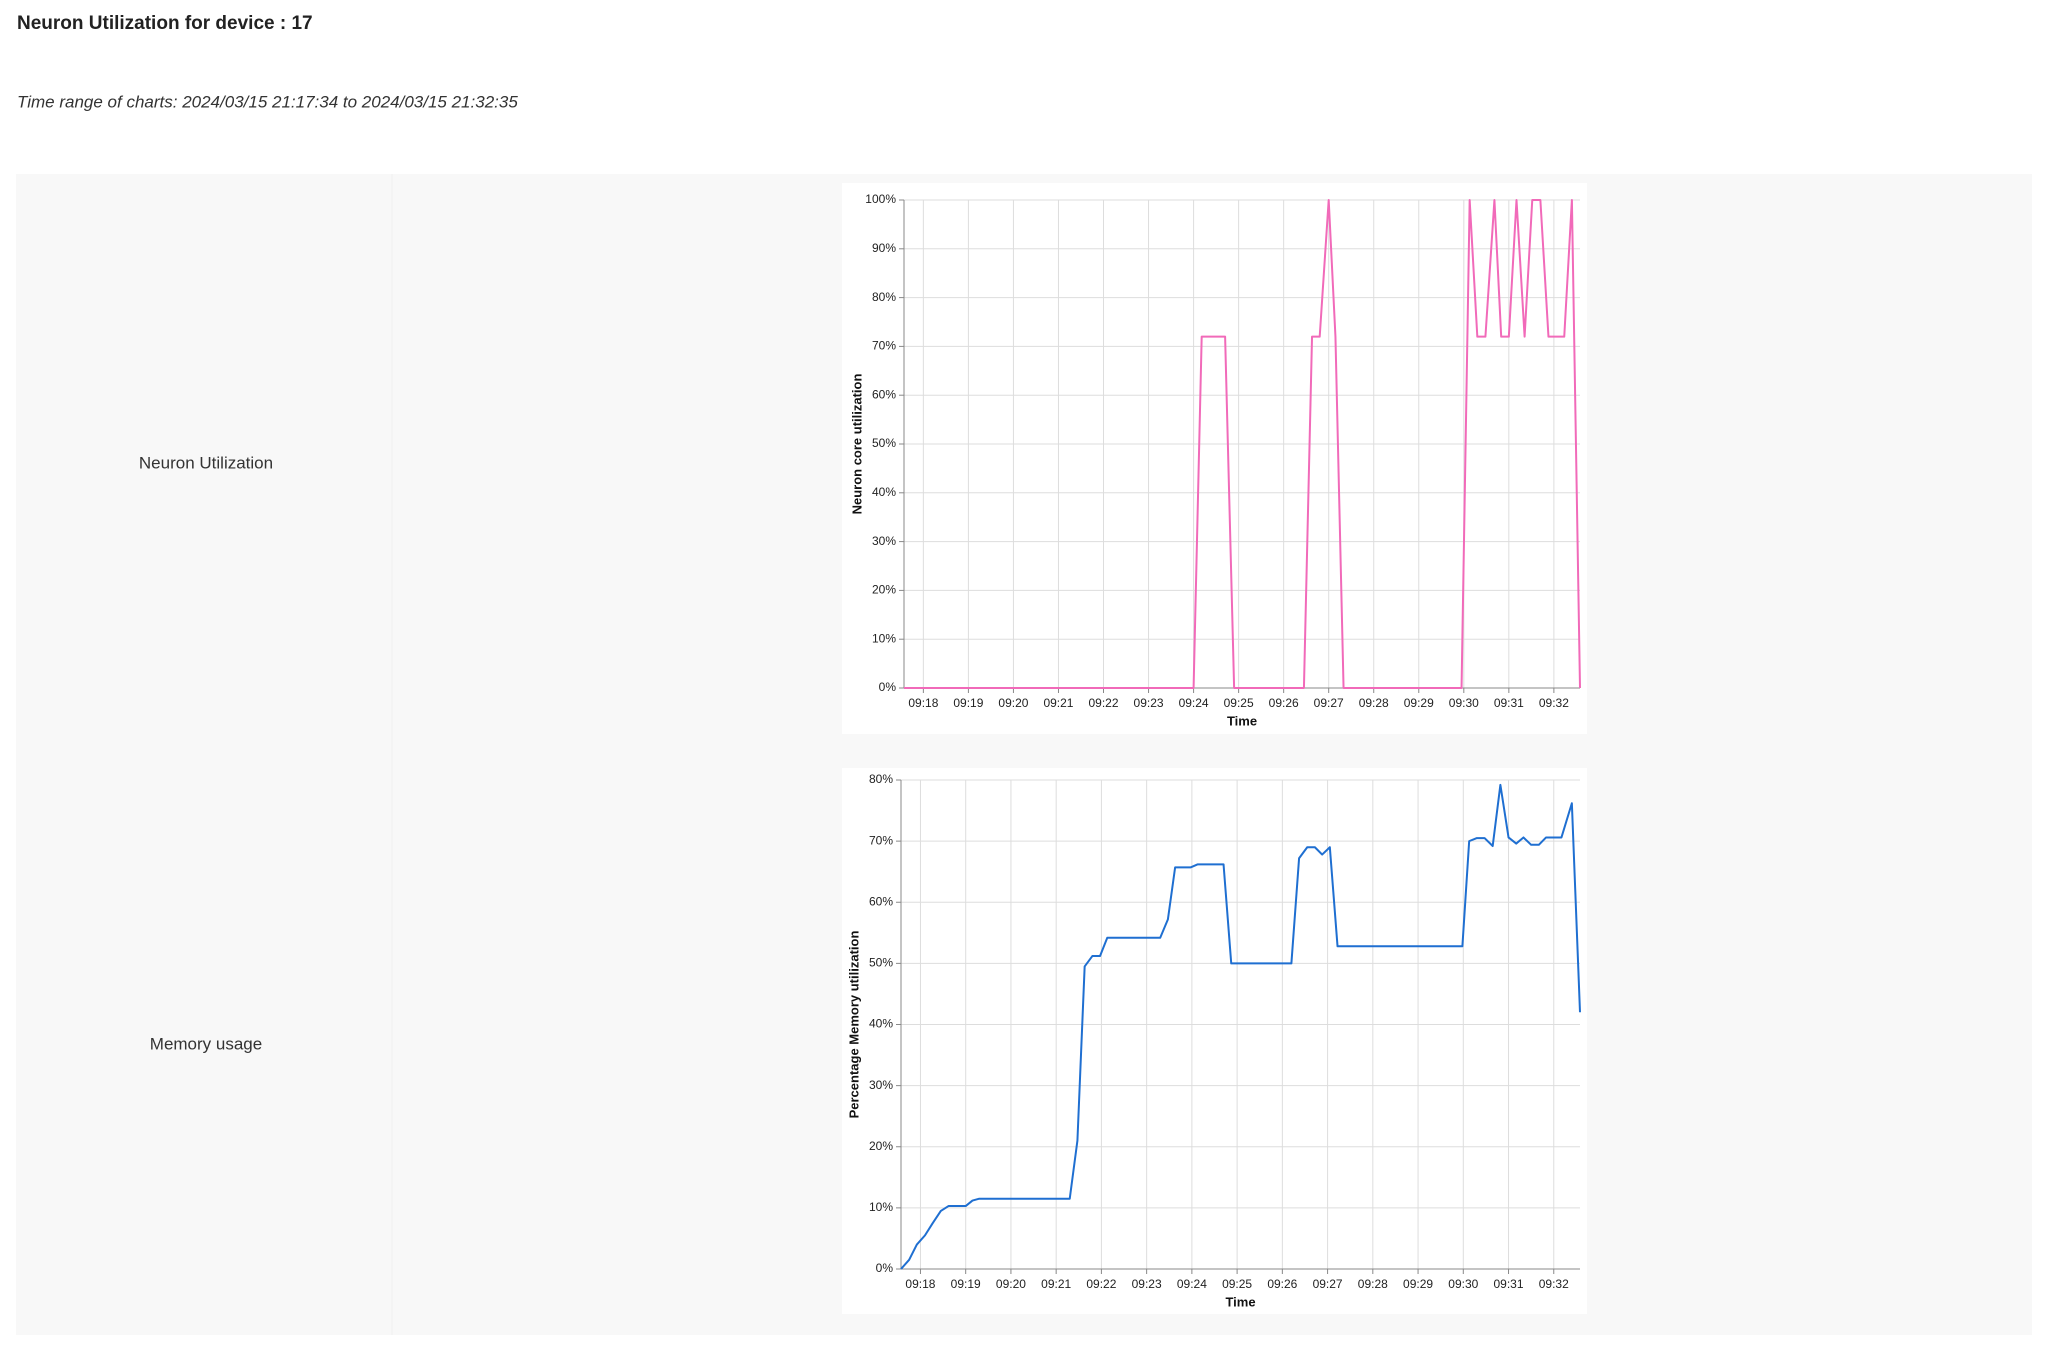 Image resolution: width=2048 pixels, height=1350 pixels. What do you see at coordinates (165, 23) in the screenshot?
I see `page-title: Neuron Utilization for device : 17` at bounding box center [165, 23].